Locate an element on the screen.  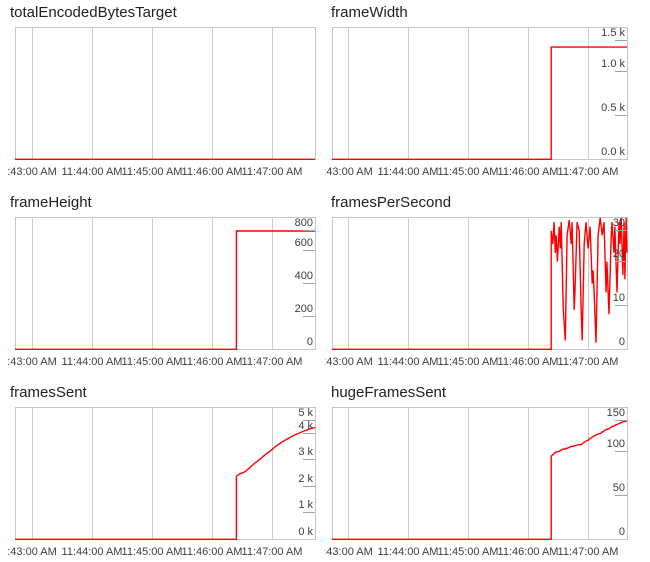
y-axis-label: 10 is located at coordinates (618, 297).